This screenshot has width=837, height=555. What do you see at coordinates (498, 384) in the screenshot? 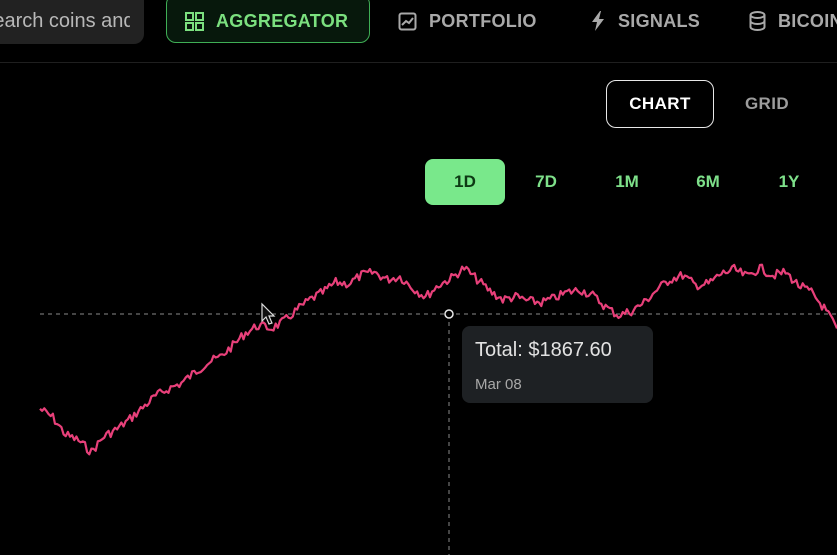
I see `tooltip-date: Mar 08` at bounding box center [498, 384].